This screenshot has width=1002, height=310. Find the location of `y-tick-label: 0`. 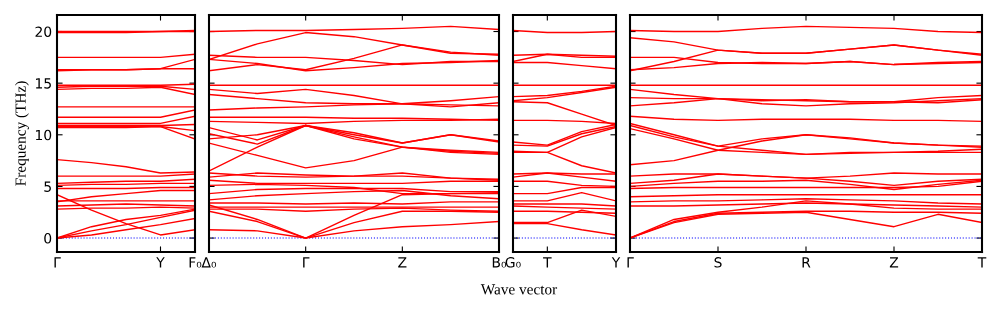

y-tick-label: 0 is located at coordinates (48, 238).